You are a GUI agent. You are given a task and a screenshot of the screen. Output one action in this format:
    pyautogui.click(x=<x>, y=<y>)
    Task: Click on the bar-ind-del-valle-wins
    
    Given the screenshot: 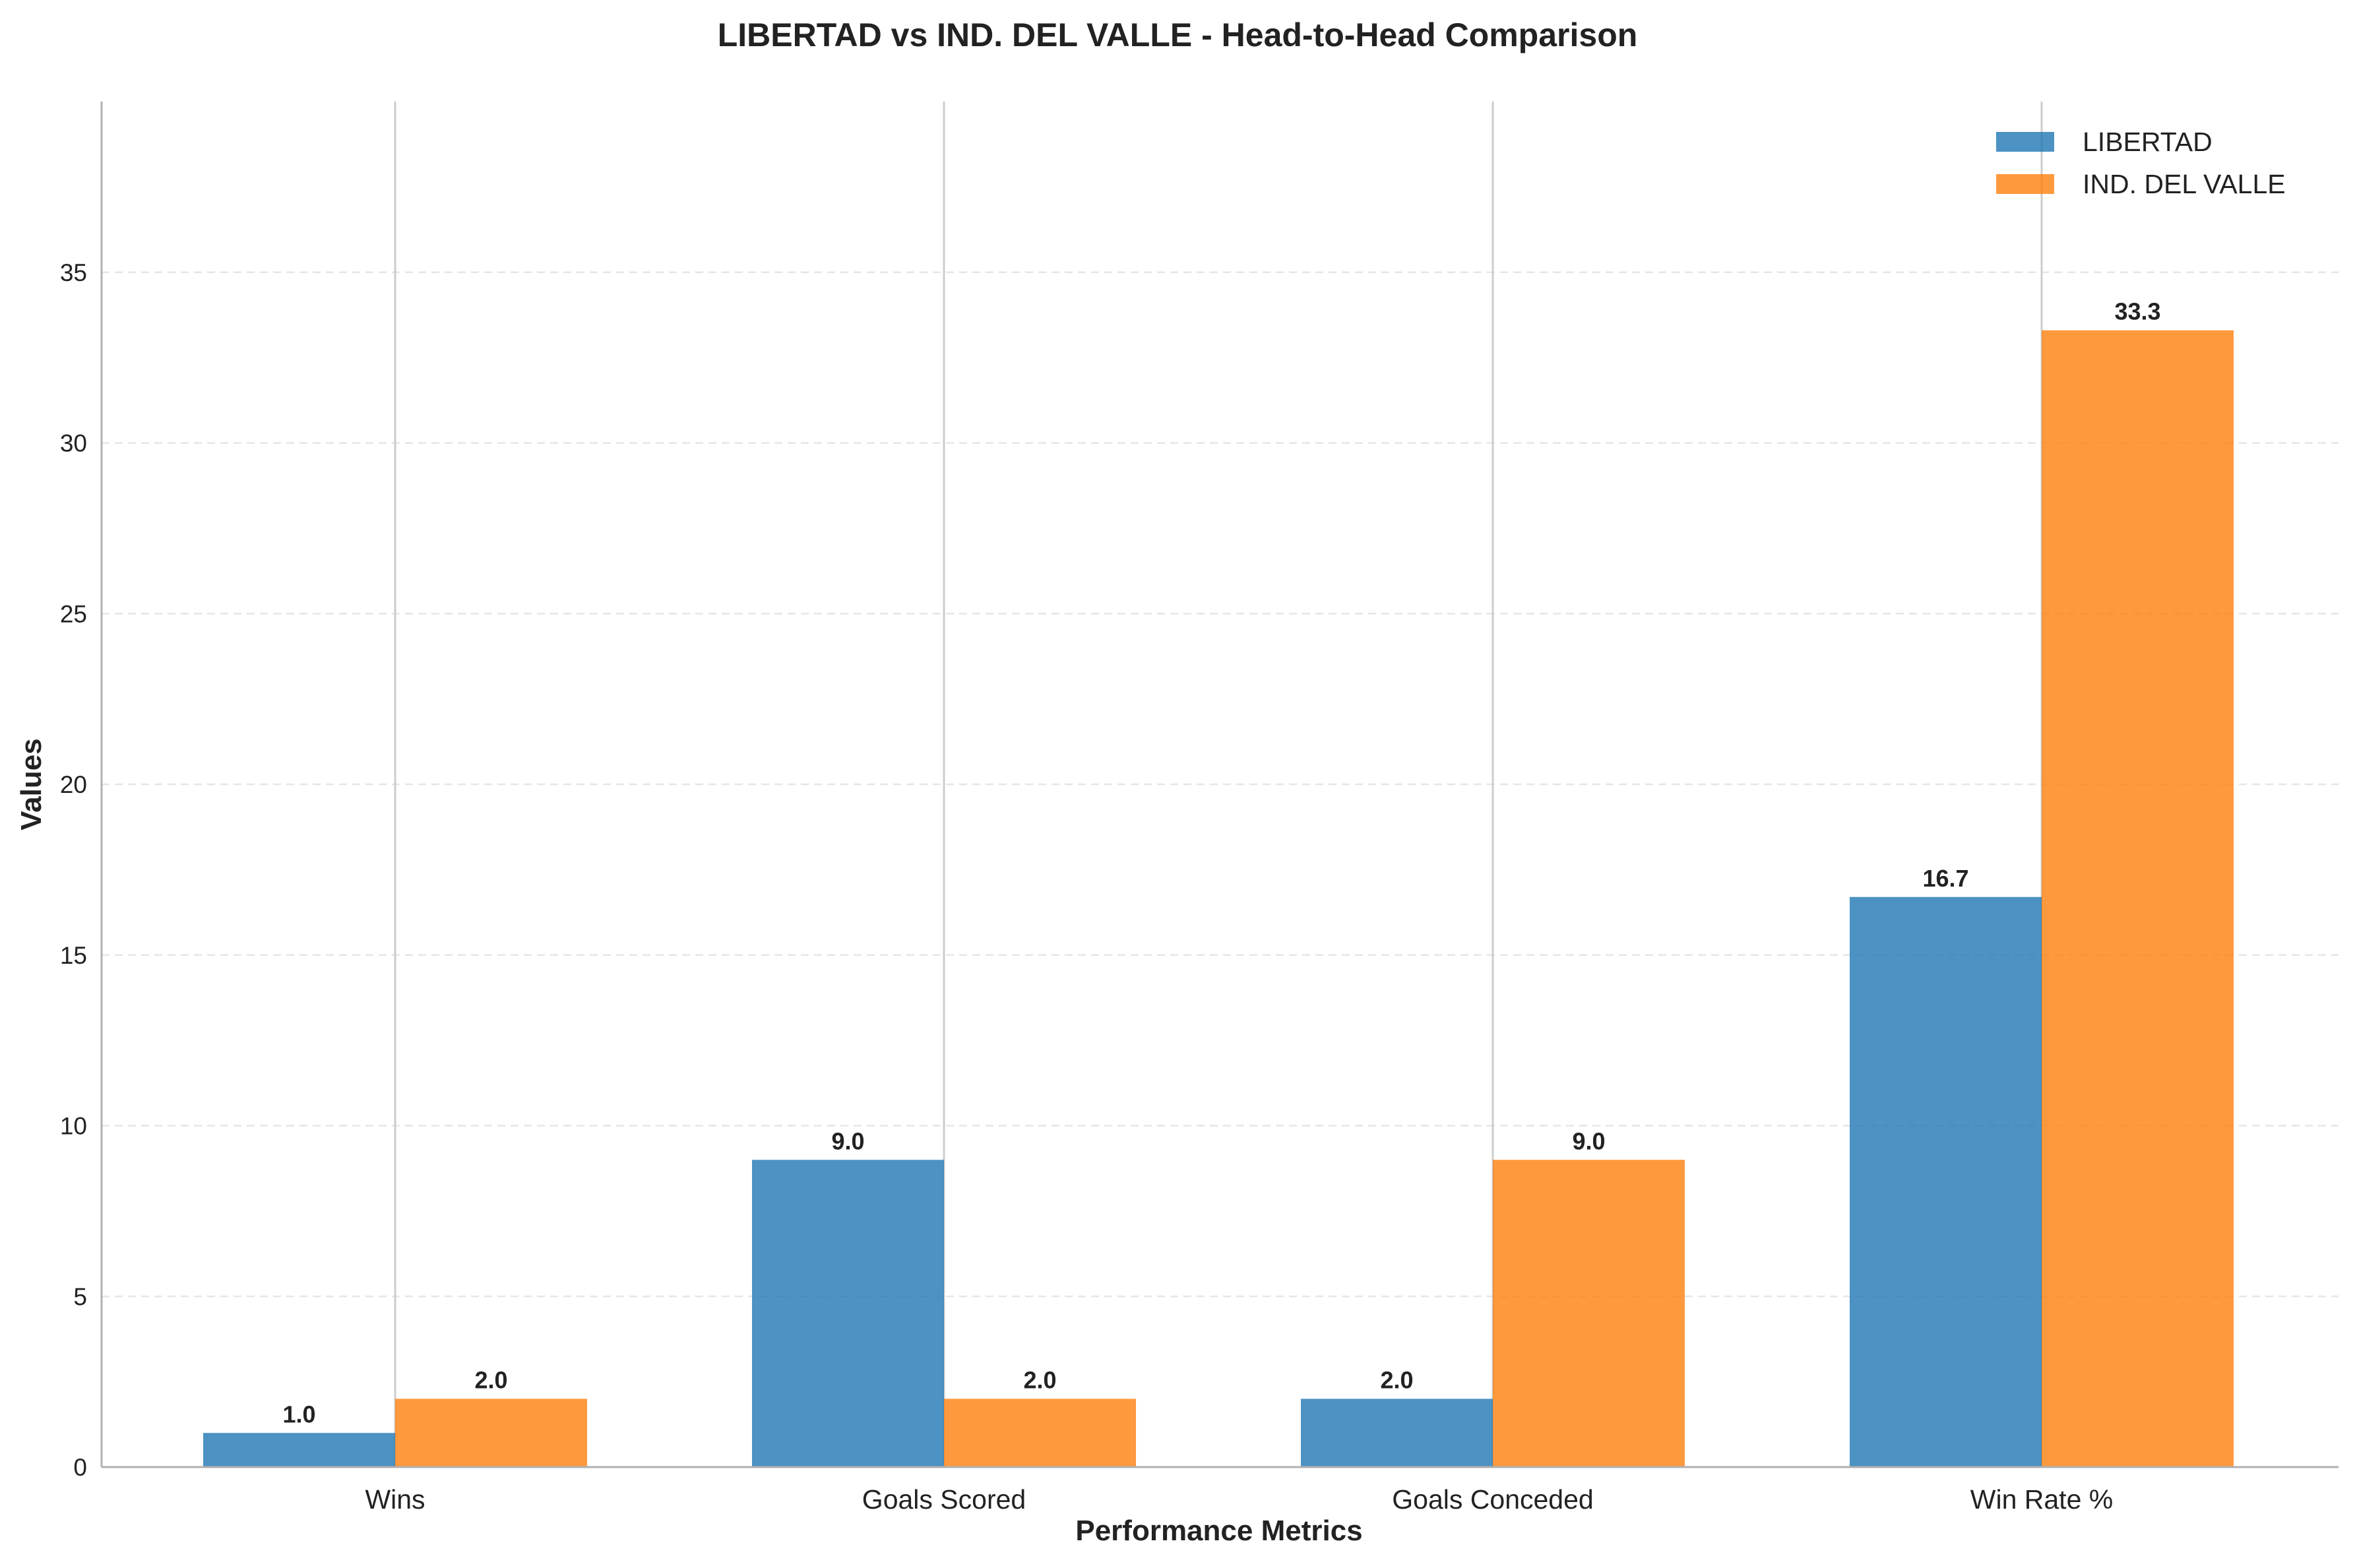 What is the action you would take?
    pyautogui.click(x=491, y=1432)
    